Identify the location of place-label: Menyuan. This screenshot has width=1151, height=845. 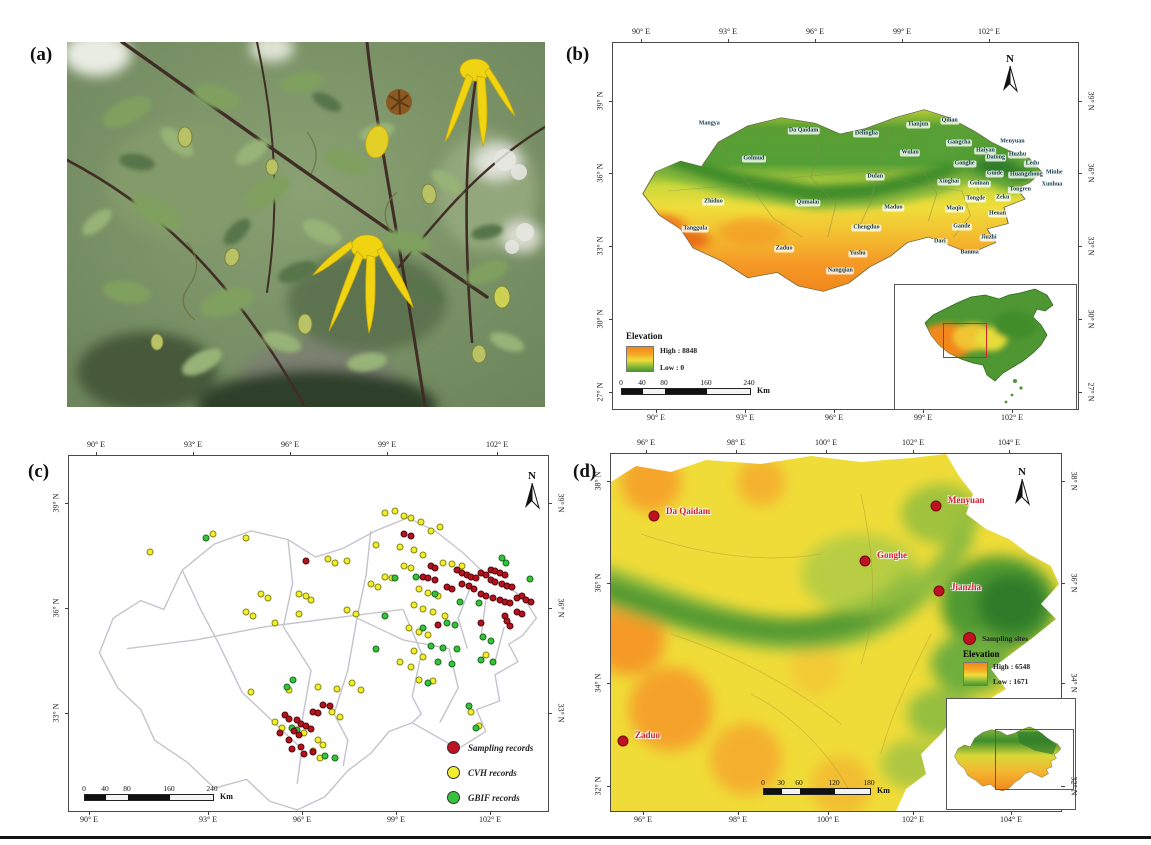
(1012, 142).